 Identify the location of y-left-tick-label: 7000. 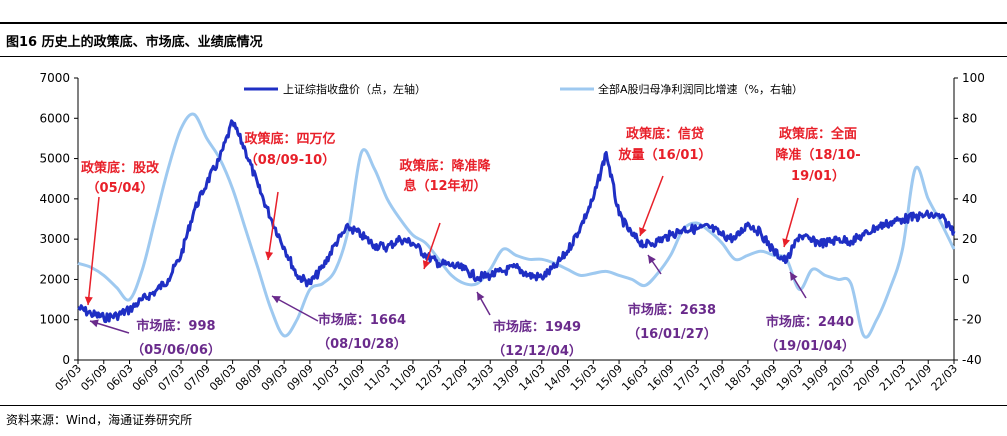
(54, 78).